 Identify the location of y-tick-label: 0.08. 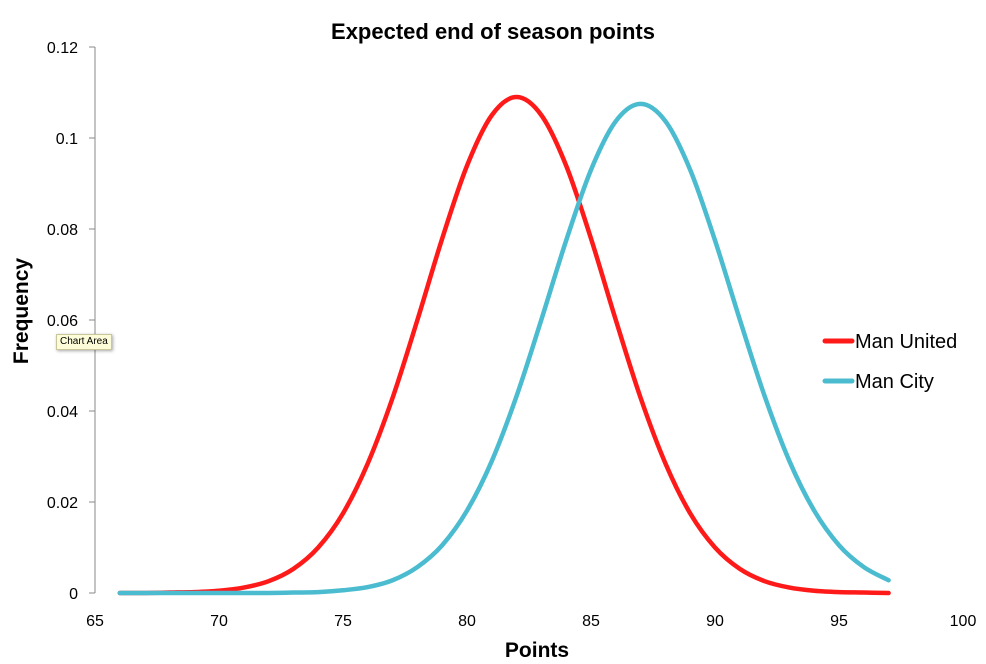
(62, 230).